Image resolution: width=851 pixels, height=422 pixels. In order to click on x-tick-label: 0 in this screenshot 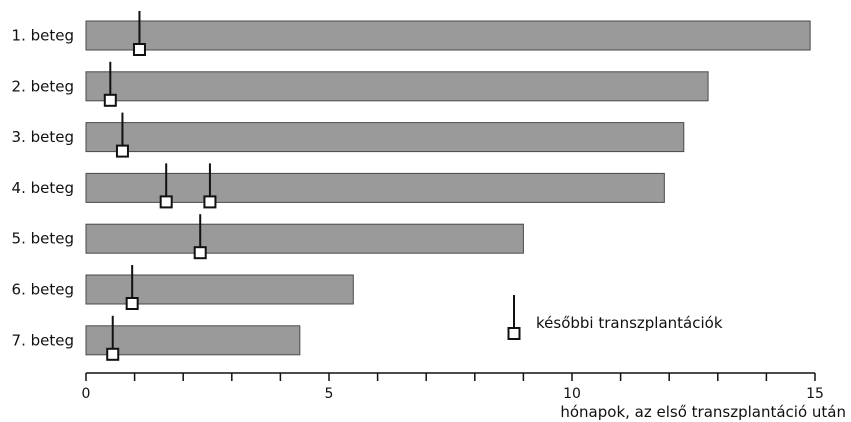, I will do `click(86, 394)`.